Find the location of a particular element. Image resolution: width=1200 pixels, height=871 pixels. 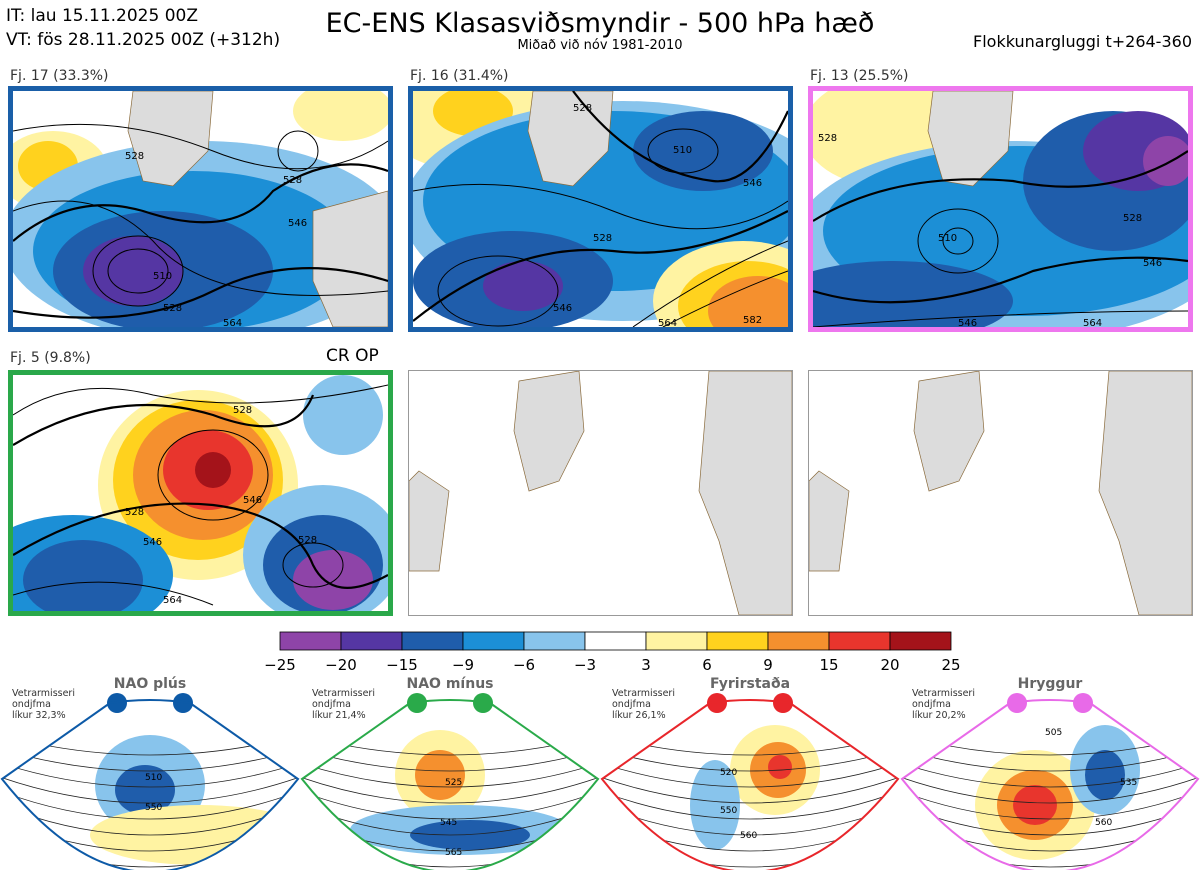

regime-map: 505 535 560 is located at coordinates (1050, 784).